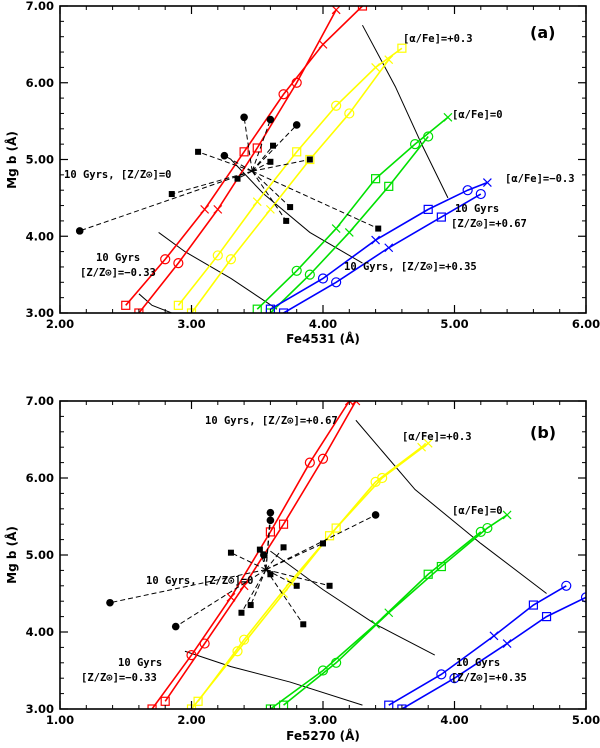 This screenshot has height=748, width=600. Describe the element at coordinates (454, 720) in the screenshot. I see `x-tick-label: 4.00` at that location.